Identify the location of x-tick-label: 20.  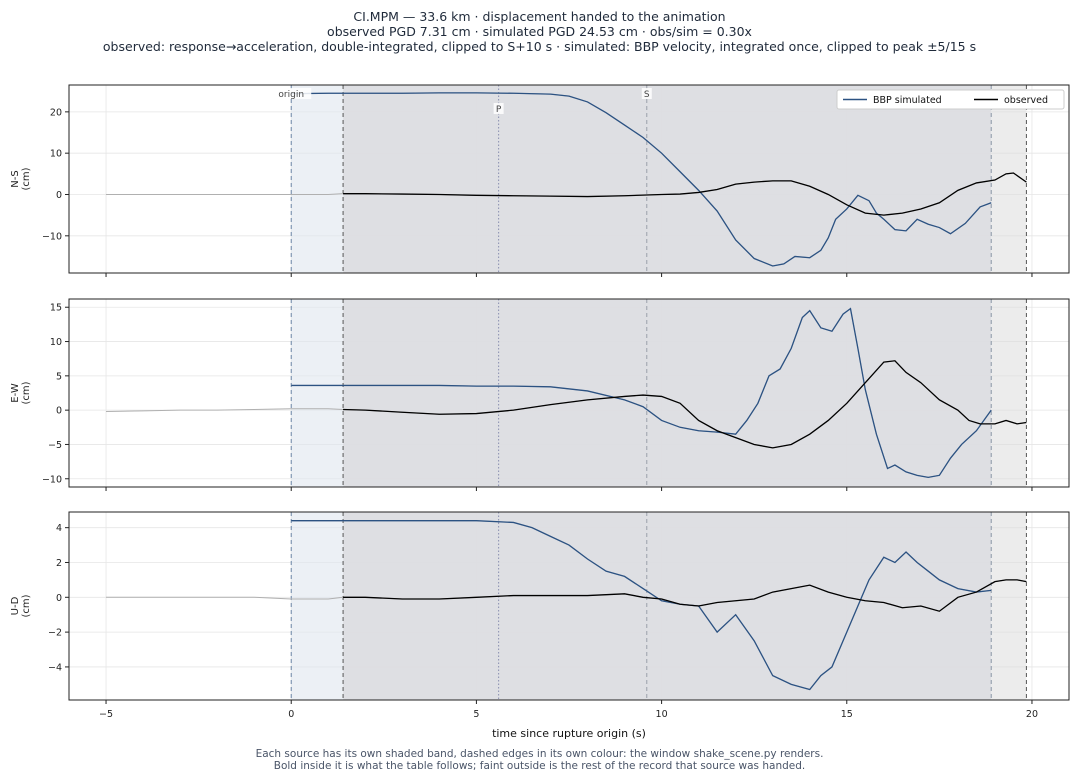
(1032, 714).